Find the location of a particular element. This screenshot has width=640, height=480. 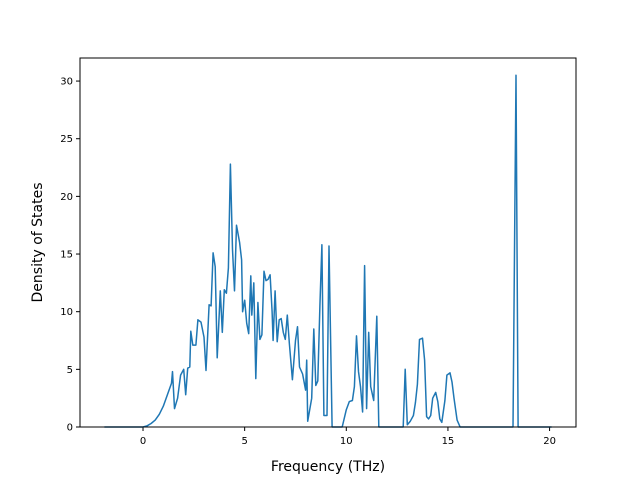

y-tick-label: 20 is located at coordinates (66, 197).